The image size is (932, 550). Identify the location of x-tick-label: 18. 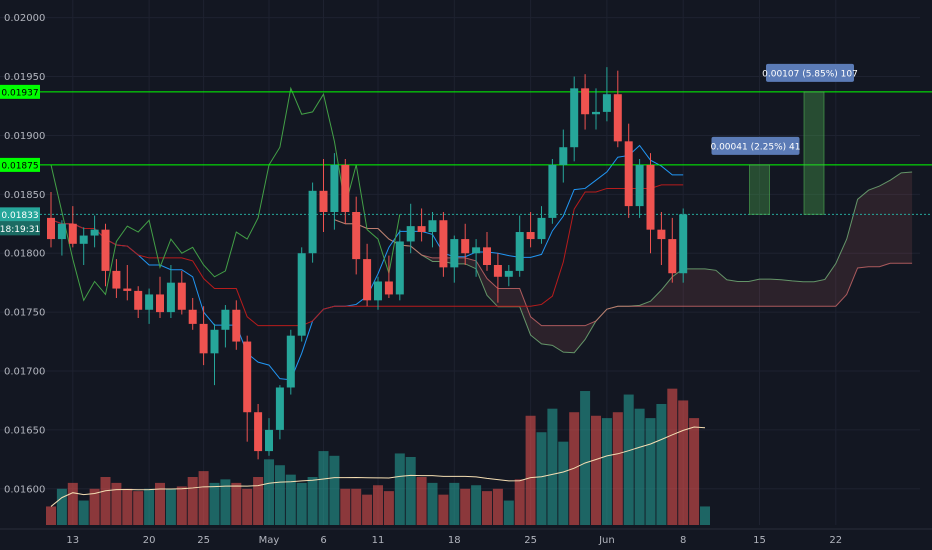
(454, 540).